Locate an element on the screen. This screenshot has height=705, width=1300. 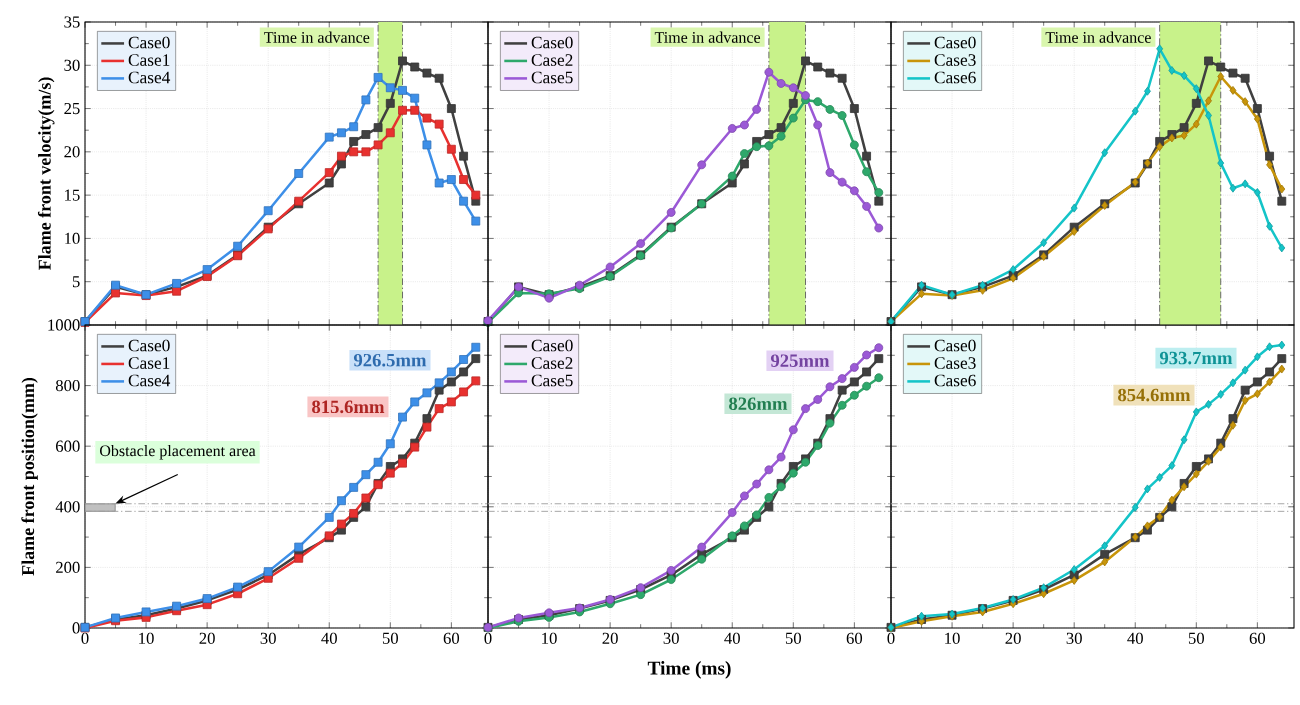
y-tick-label: 30 is located at coordinates (72, 65).